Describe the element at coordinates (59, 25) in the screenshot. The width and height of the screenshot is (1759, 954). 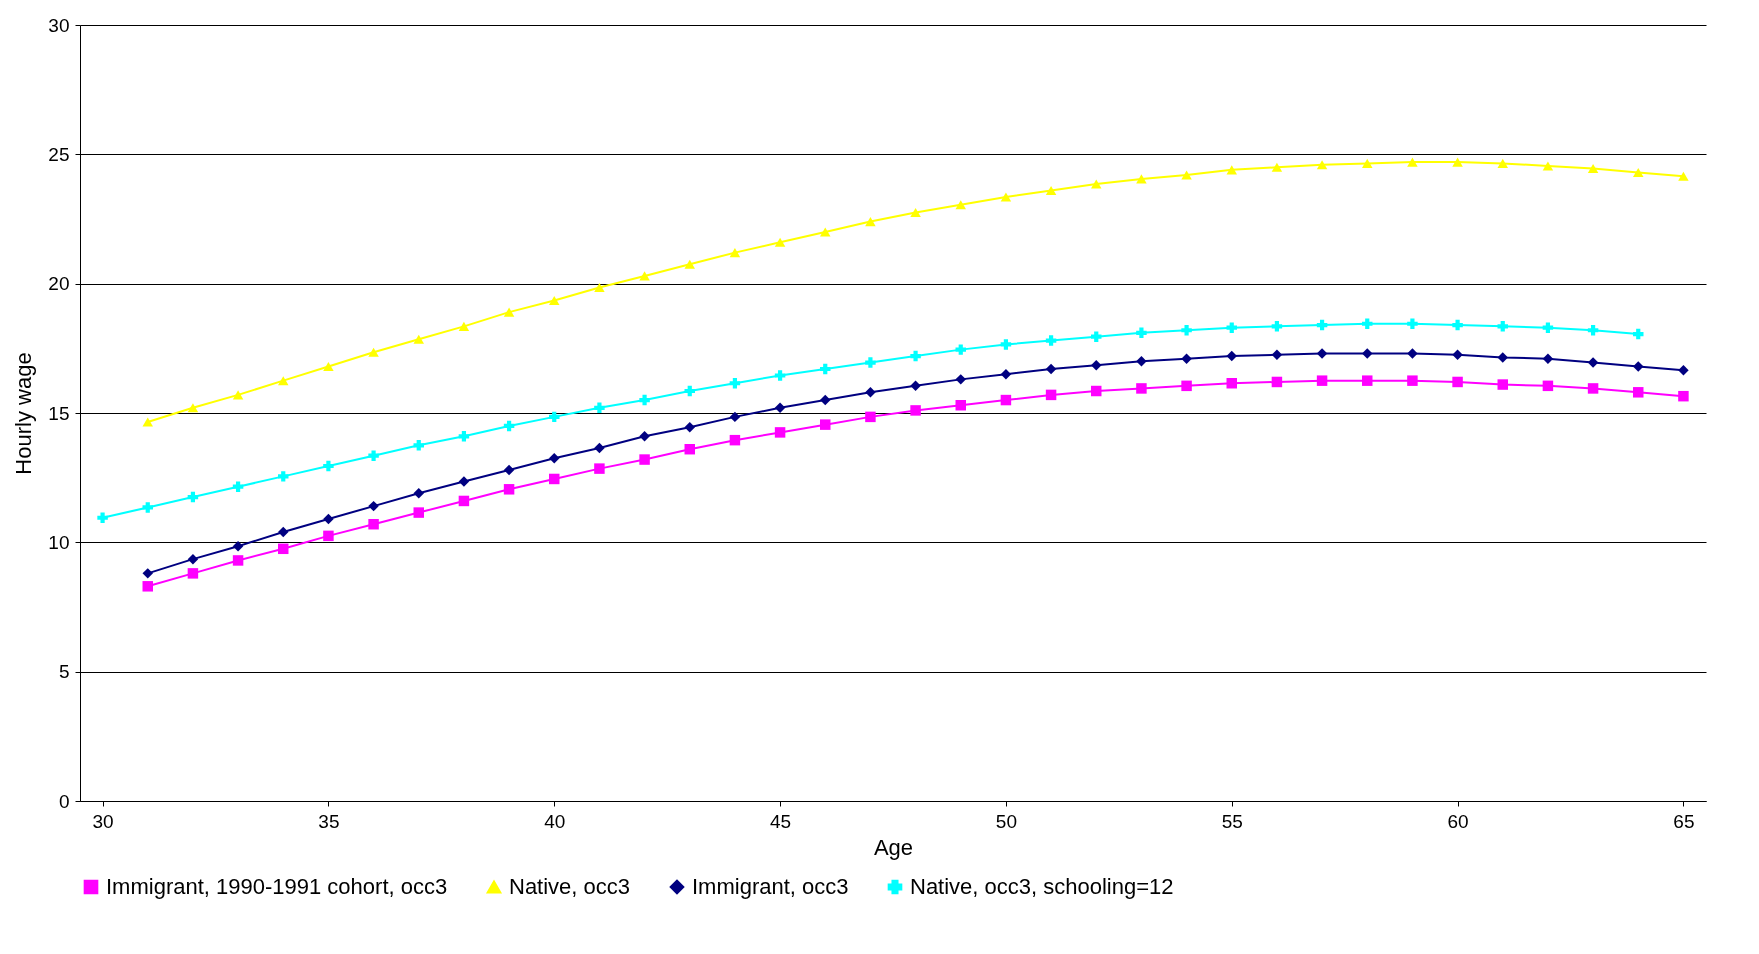
I see `y-tick-label: 30` at that location.